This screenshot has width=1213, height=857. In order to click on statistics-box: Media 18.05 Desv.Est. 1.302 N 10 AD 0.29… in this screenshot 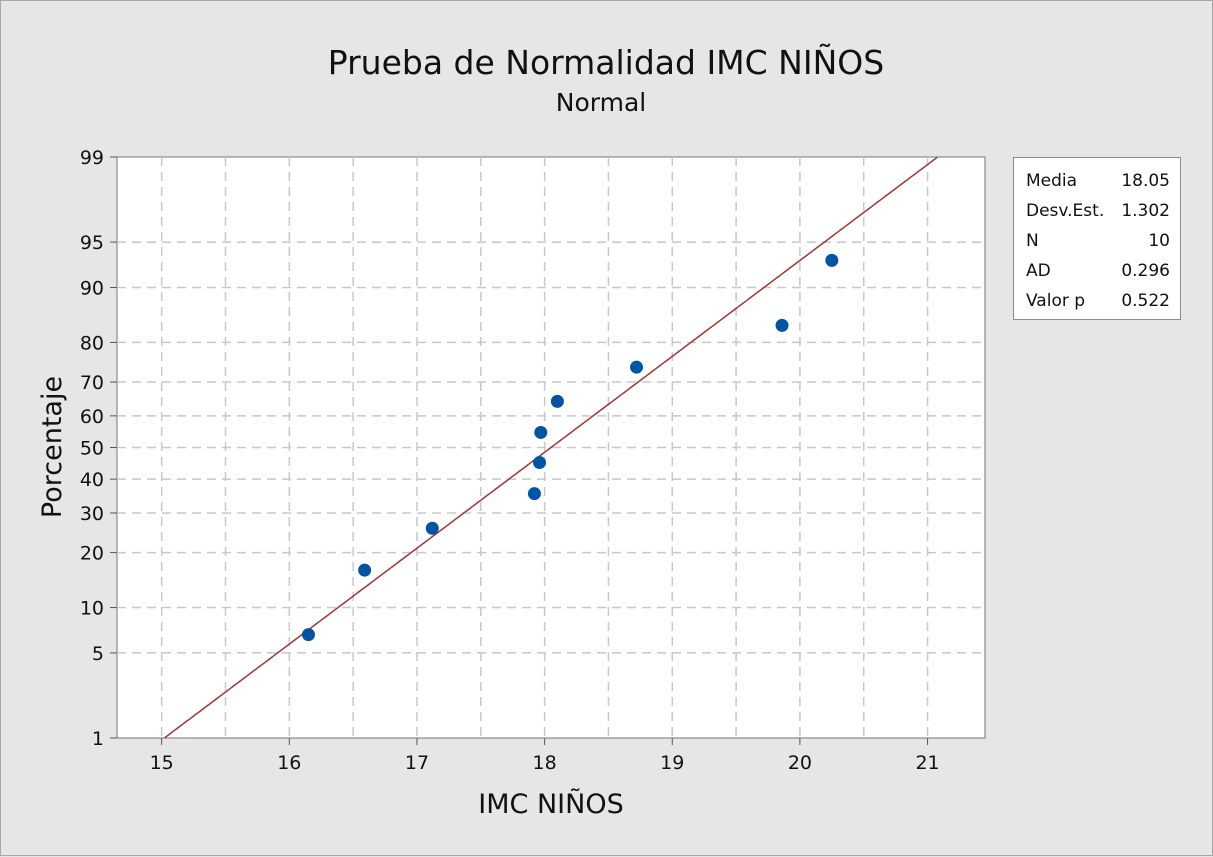, I will do `click(1097, 238)`.